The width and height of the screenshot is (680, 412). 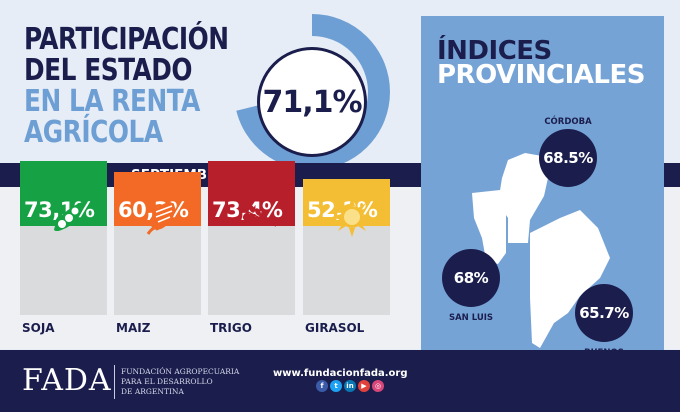 I want to click on san-luis-value: 68%, so click(x=471, y=278).